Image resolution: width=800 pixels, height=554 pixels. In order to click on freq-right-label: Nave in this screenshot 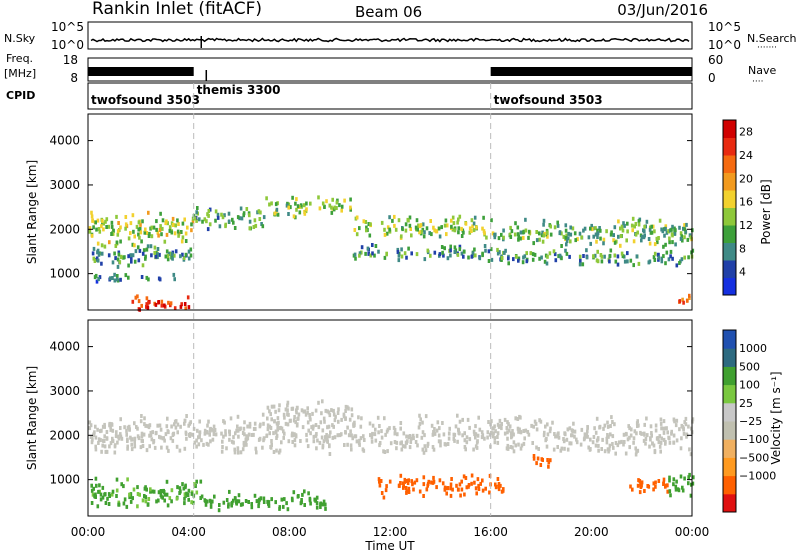, I will do `click(762, 70)`.